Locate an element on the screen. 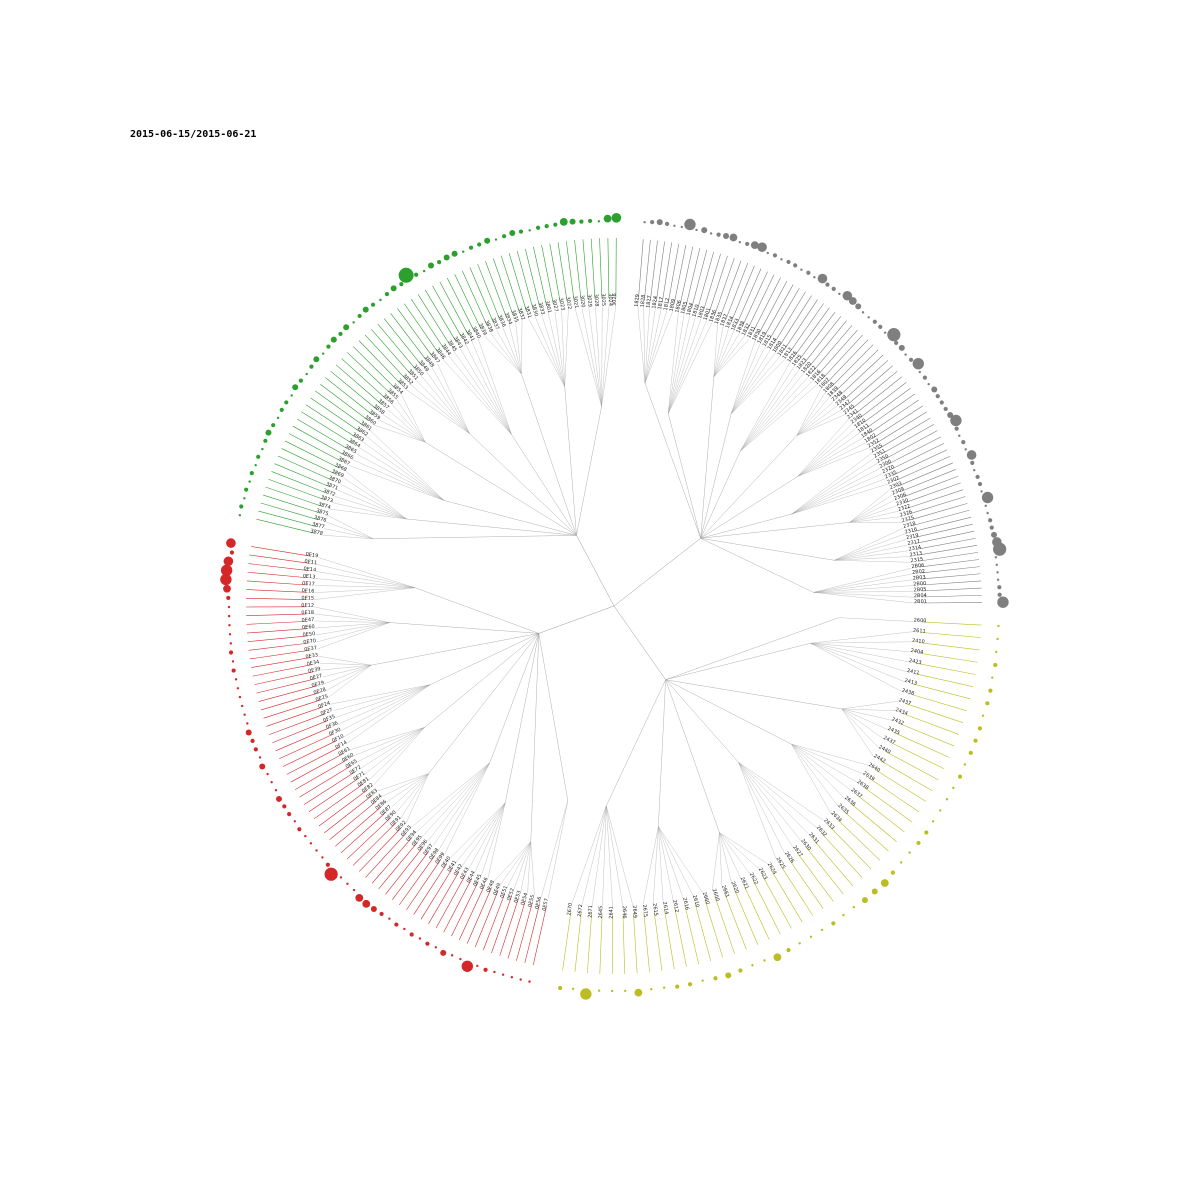 This screenshot has width=1200, height=1200. leaf-label: 0E41 is located at coordinates (453, 866).